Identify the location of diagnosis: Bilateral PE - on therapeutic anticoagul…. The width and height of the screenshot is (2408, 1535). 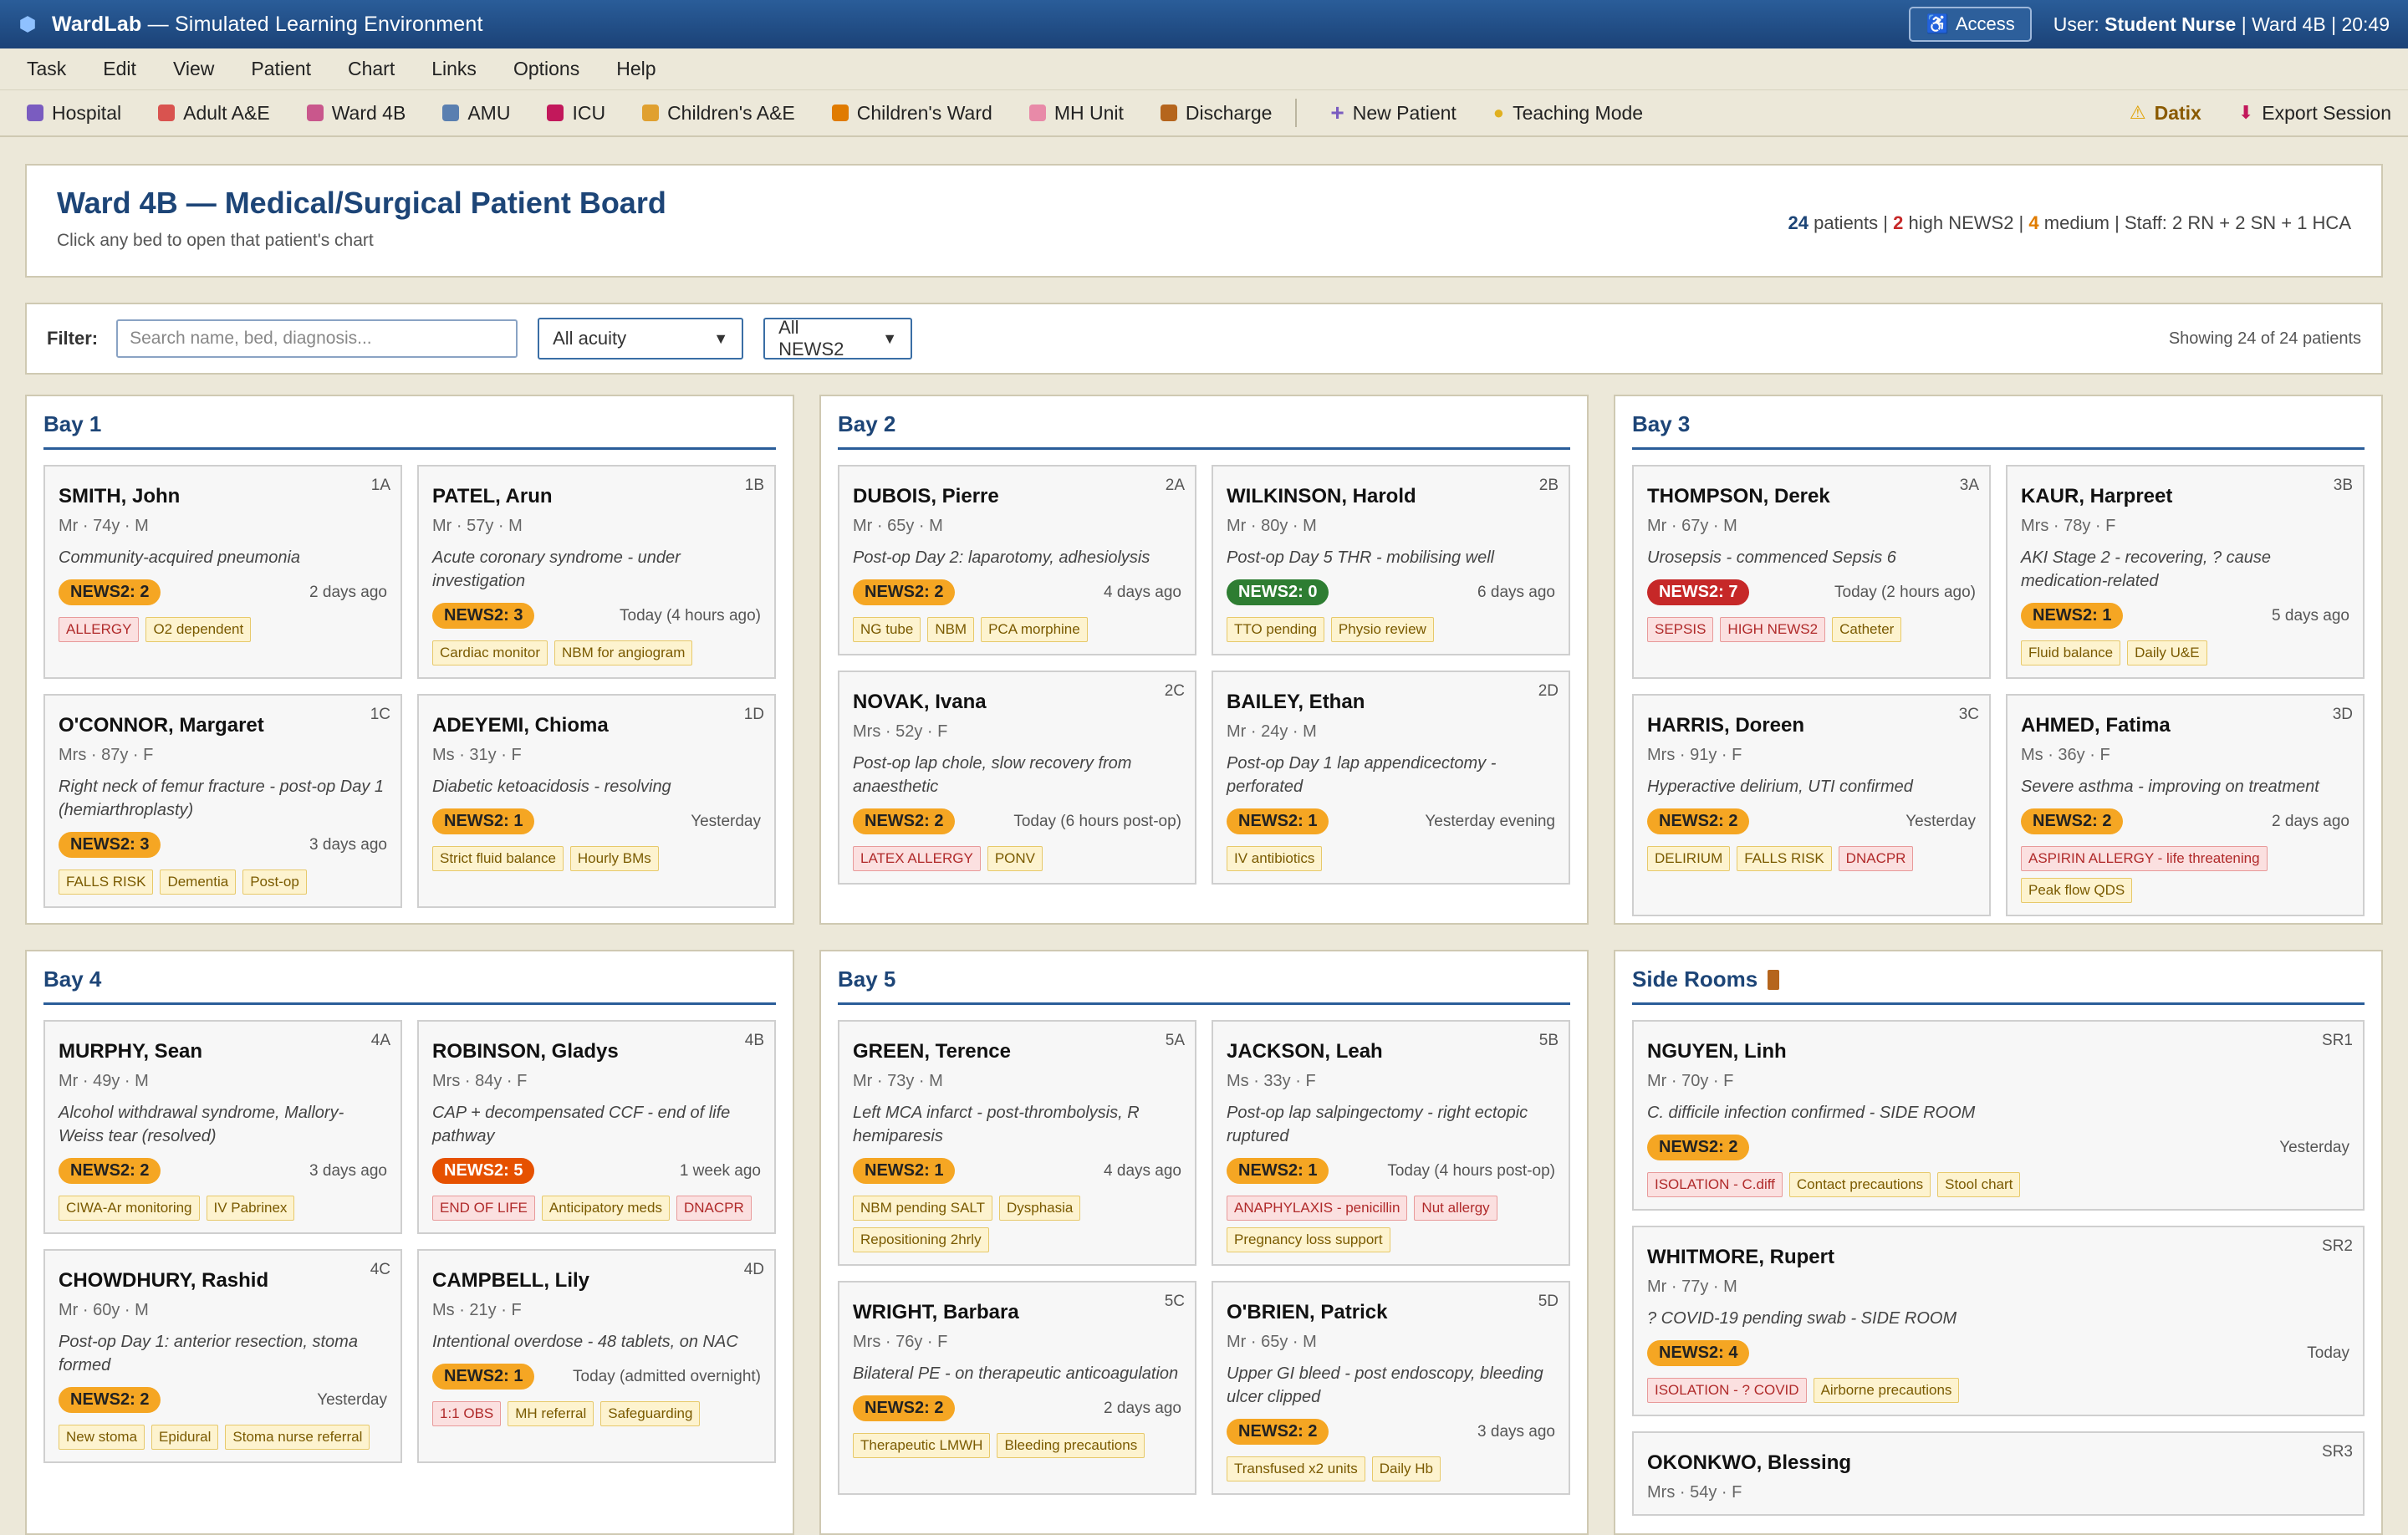
(1016, 1373).